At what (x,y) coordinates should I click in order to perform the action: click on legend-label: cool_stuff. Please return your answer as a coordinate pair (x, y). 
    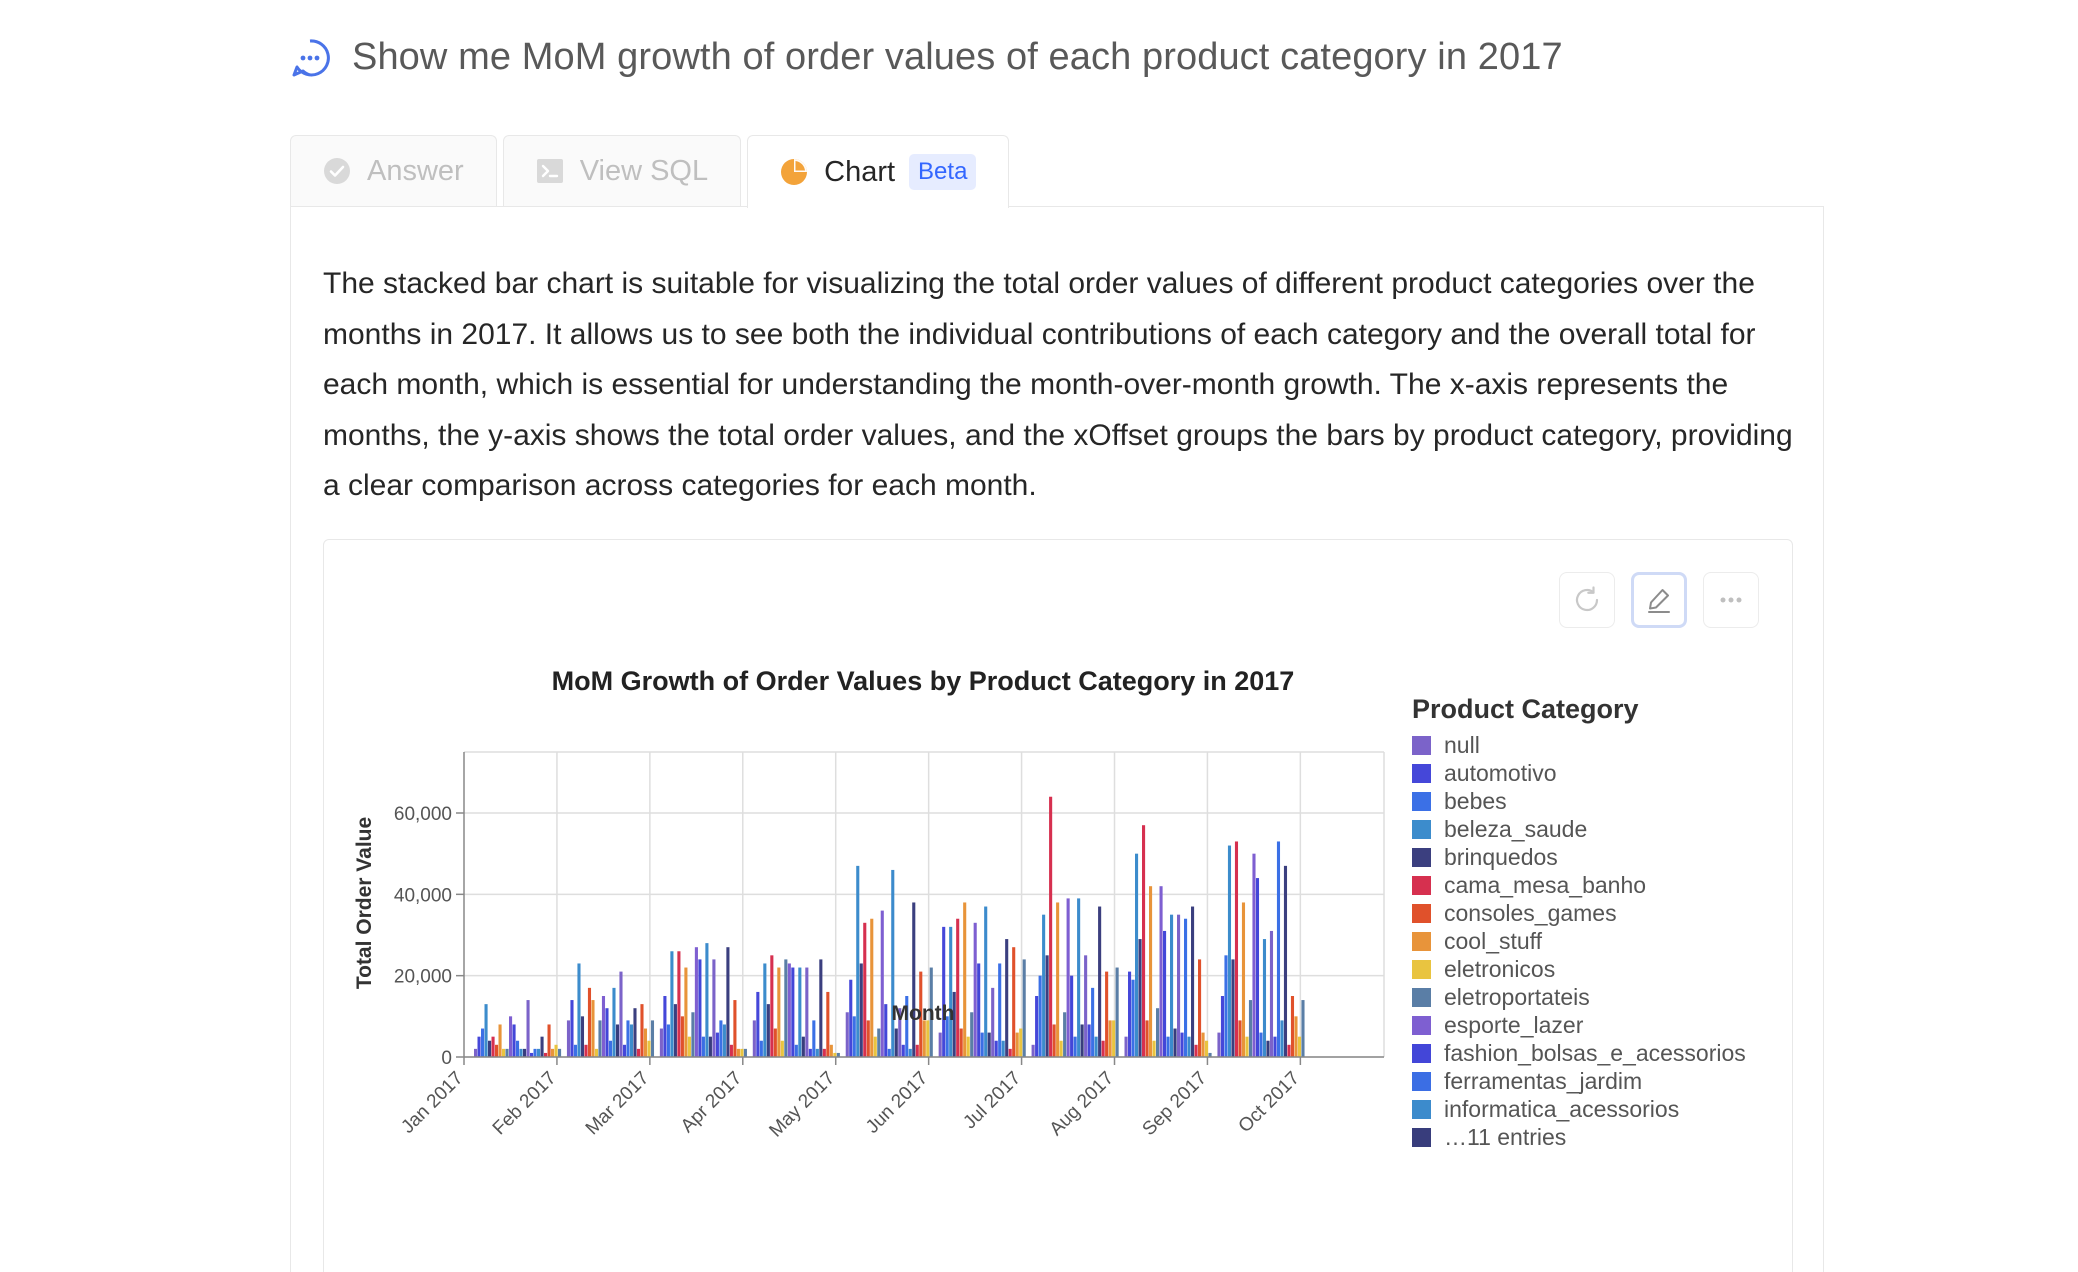
    Looking at the image, I should click on (1493, 941).